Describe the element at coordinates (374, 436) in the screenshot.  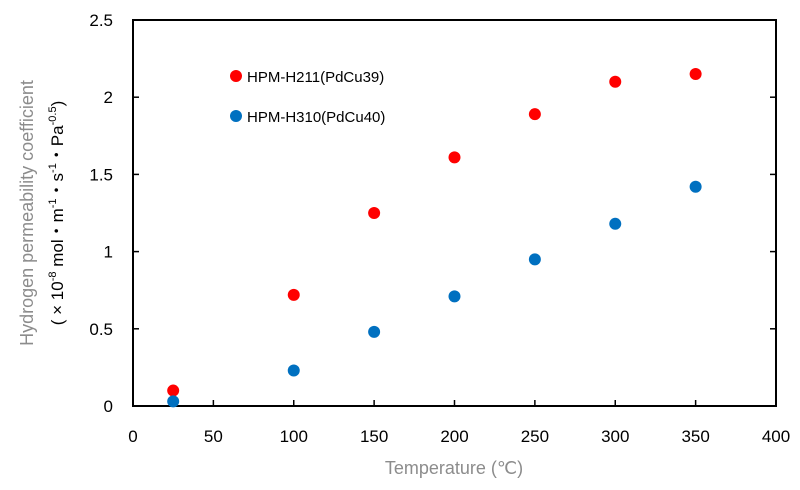
I see `x-tick-label: 150` at that location.